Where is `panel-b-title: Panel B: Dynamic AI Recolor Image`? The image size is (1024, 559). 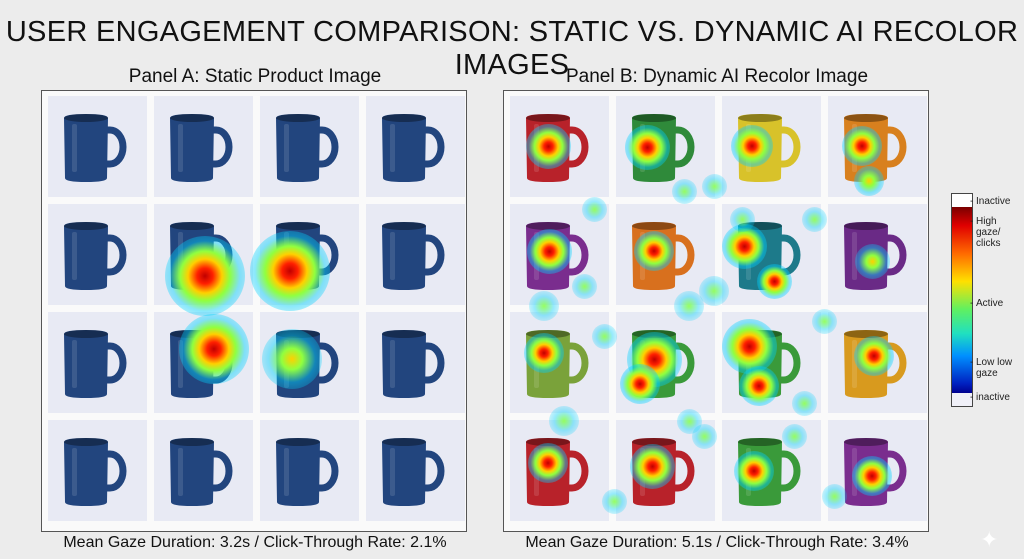
panel-b-title: Panel B: Dynamic AI Recolor Image is located at coordinates (717, 76).